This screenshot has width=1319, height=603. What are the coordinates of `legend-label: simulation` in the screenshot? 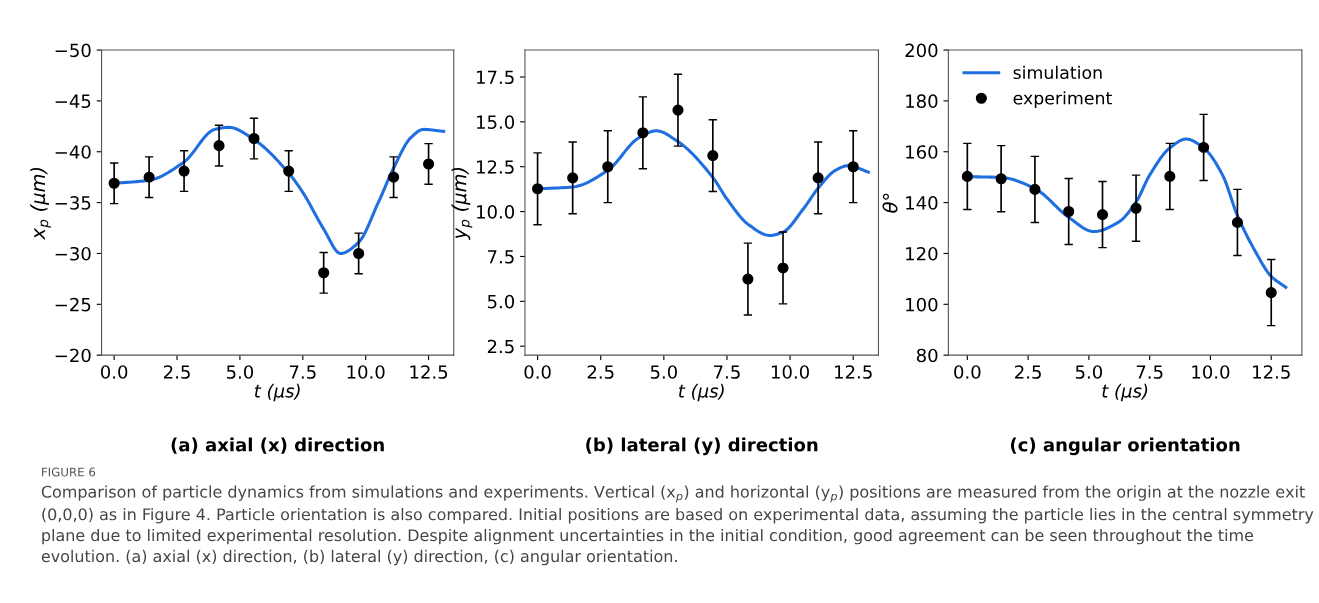 It's located at (1057, 72).